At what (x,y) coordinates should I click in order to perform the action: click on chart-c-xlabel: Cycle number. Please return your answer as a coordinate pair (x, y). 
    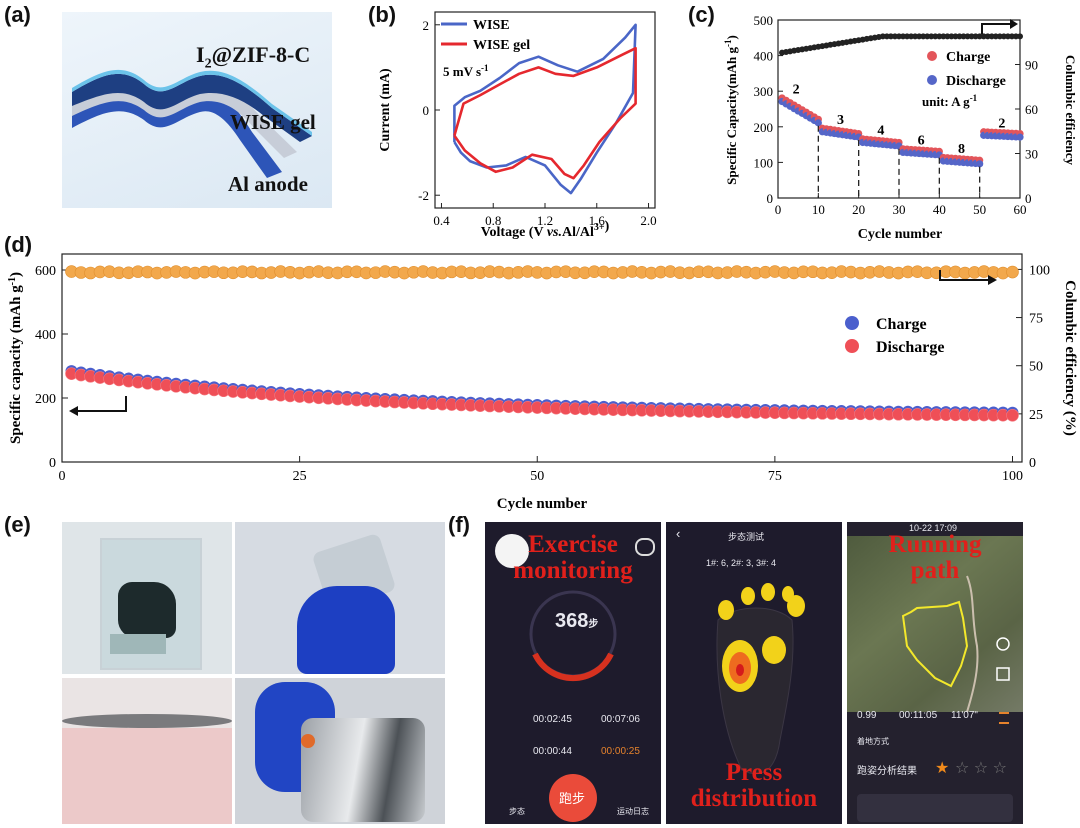
    Looking at the image, I should click on (900, 234).